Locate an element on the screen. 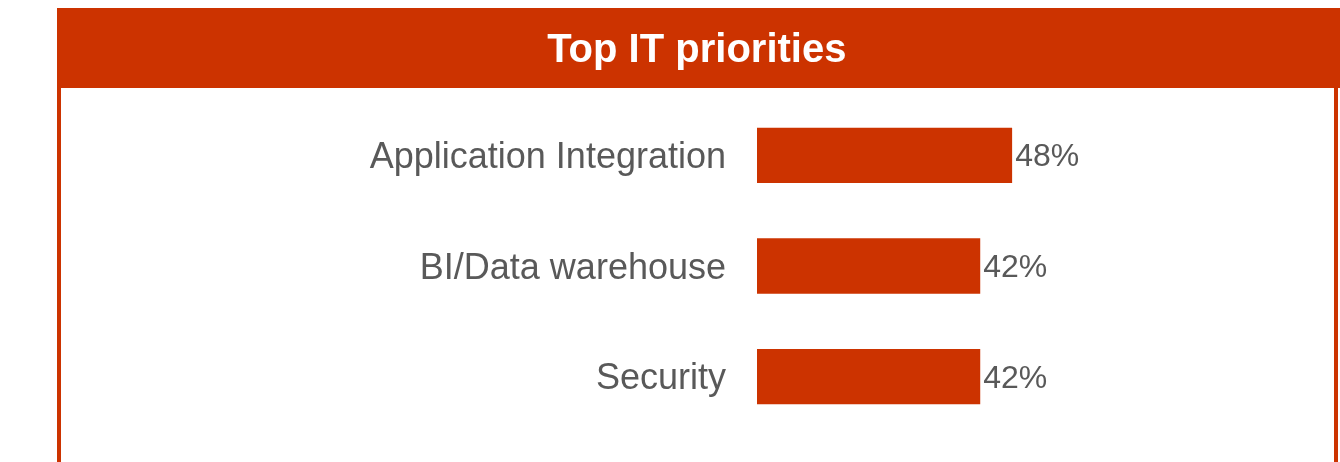 Image resolution: width=1340 pixels, height=462 pixels. y-tick-label: Application Integration is located at coordinates (547, 155).